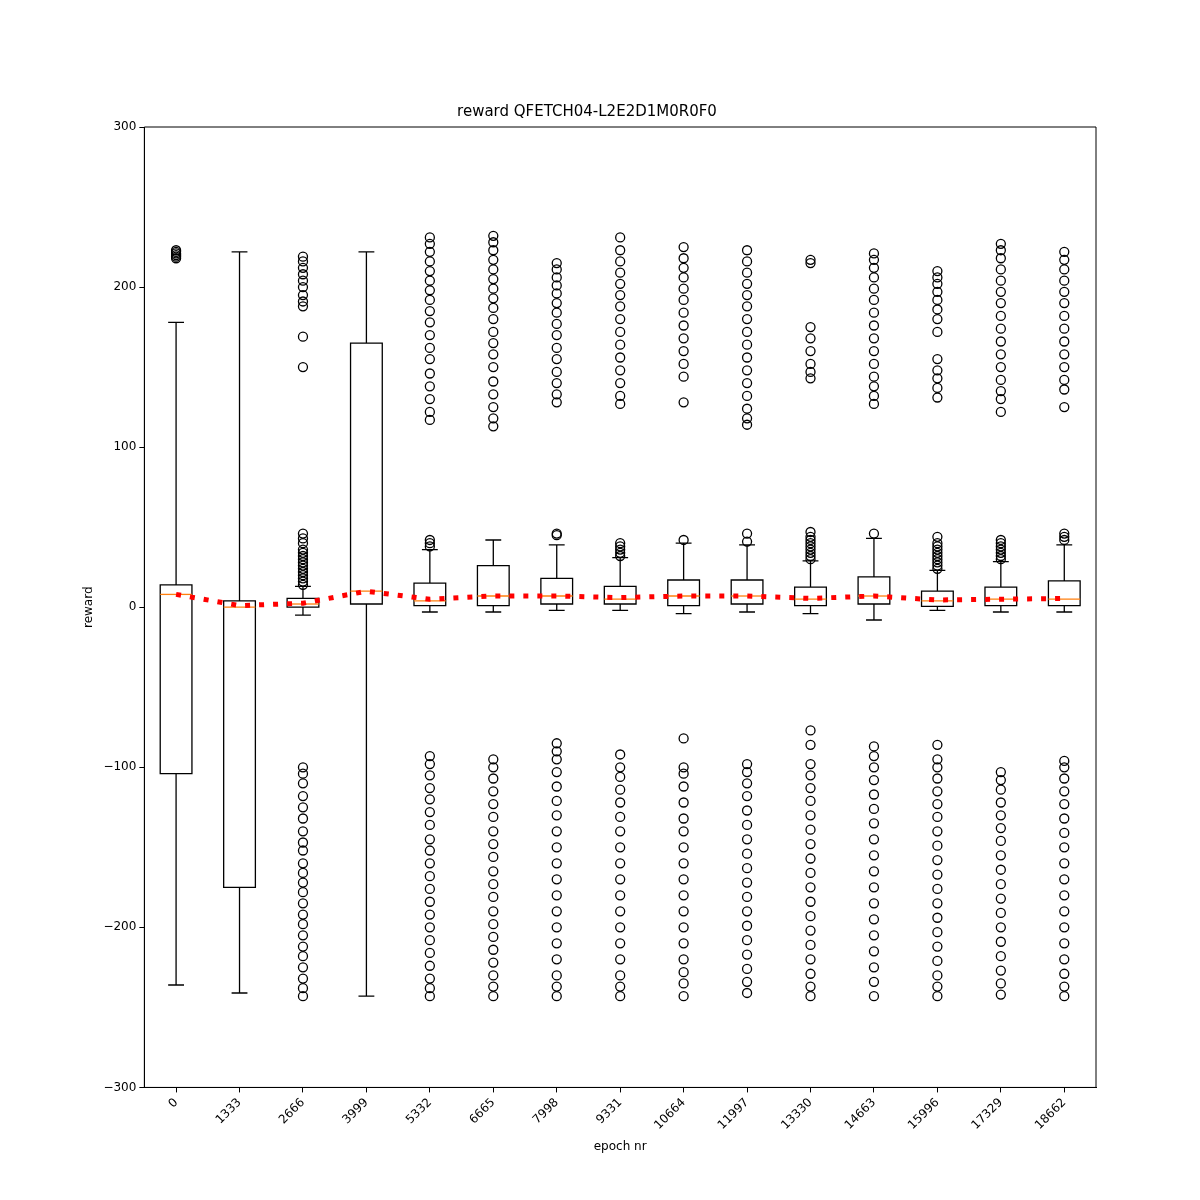 Image resolution: width=1200 pixels, height=1200 pixels. Describe the element at coordinates (88, 607) in the screenshot. I see `y-axis-title: reward` at that location.